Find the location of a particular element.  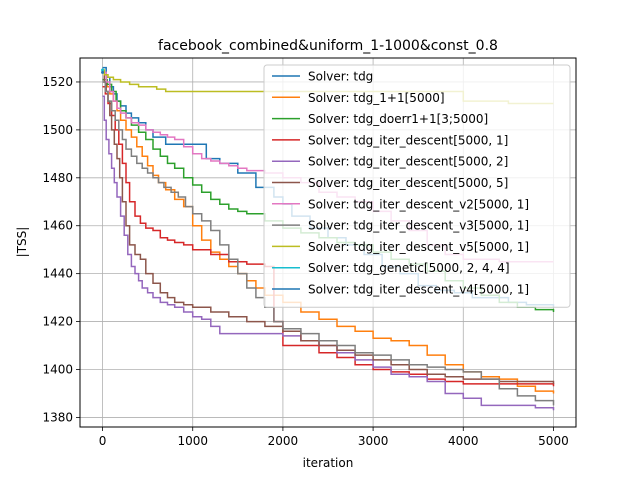

x-axis-label: iteration is located at coordinates (328, 463).